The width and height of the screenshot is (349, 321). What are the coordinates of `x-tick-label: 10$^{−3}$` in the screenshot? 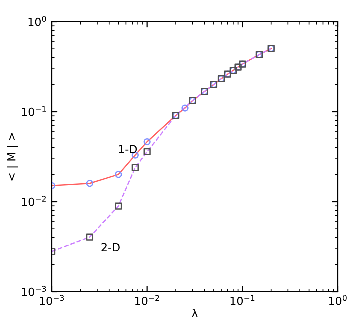 It's located at (52, 300).